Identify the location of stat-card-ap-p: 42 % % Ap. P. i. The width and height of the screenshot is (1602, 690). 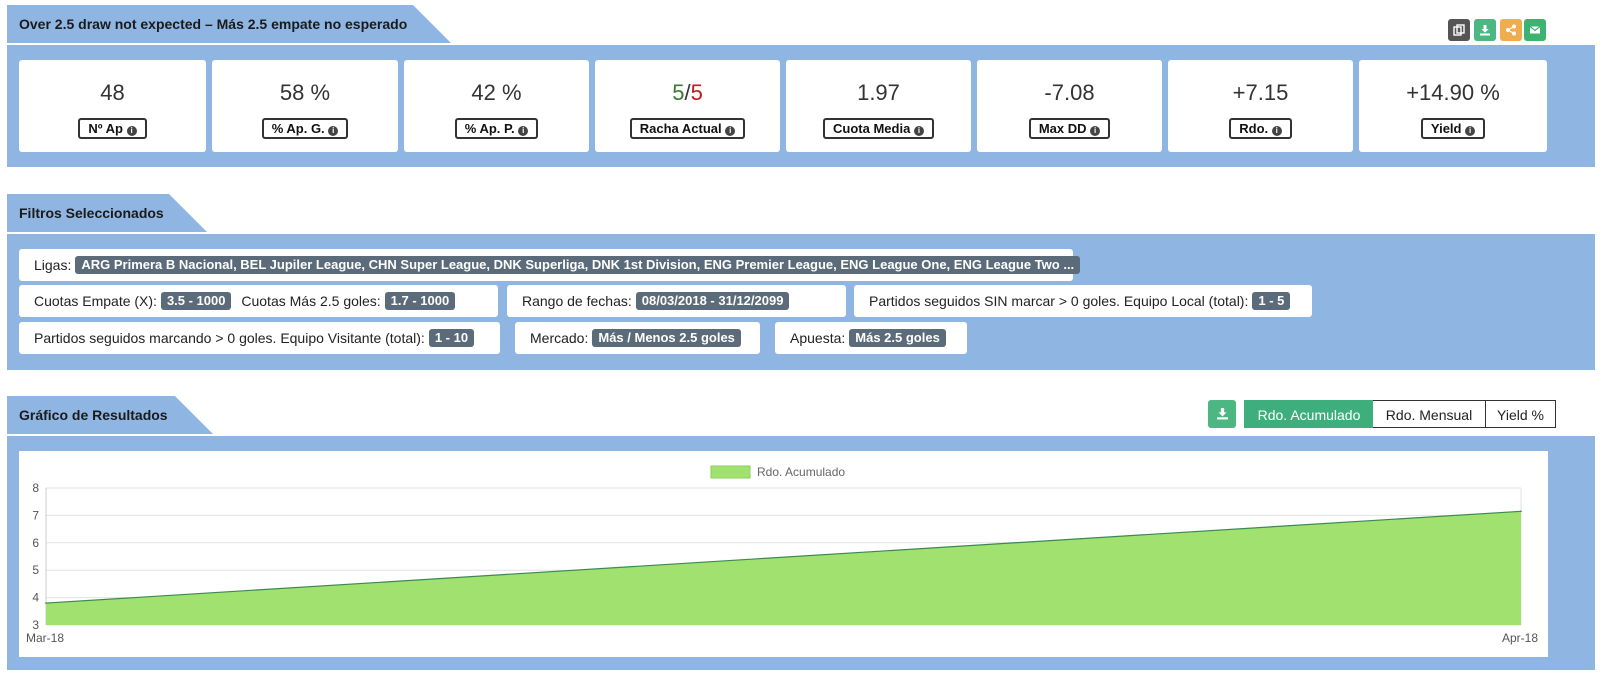
(496, 106).